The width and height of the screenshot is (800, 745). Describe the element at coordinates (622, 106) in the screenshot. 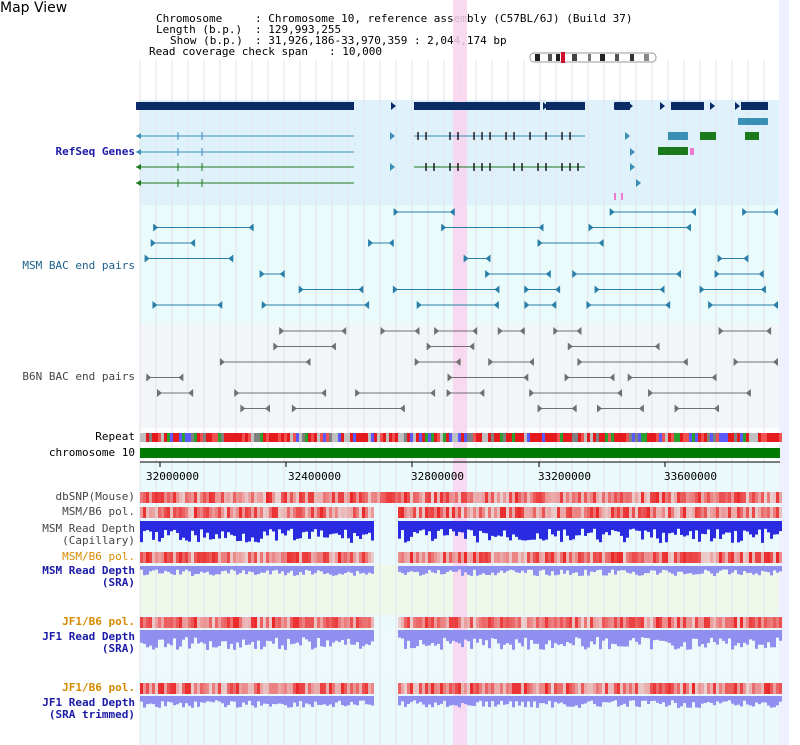

I see `gene-block` at that location.